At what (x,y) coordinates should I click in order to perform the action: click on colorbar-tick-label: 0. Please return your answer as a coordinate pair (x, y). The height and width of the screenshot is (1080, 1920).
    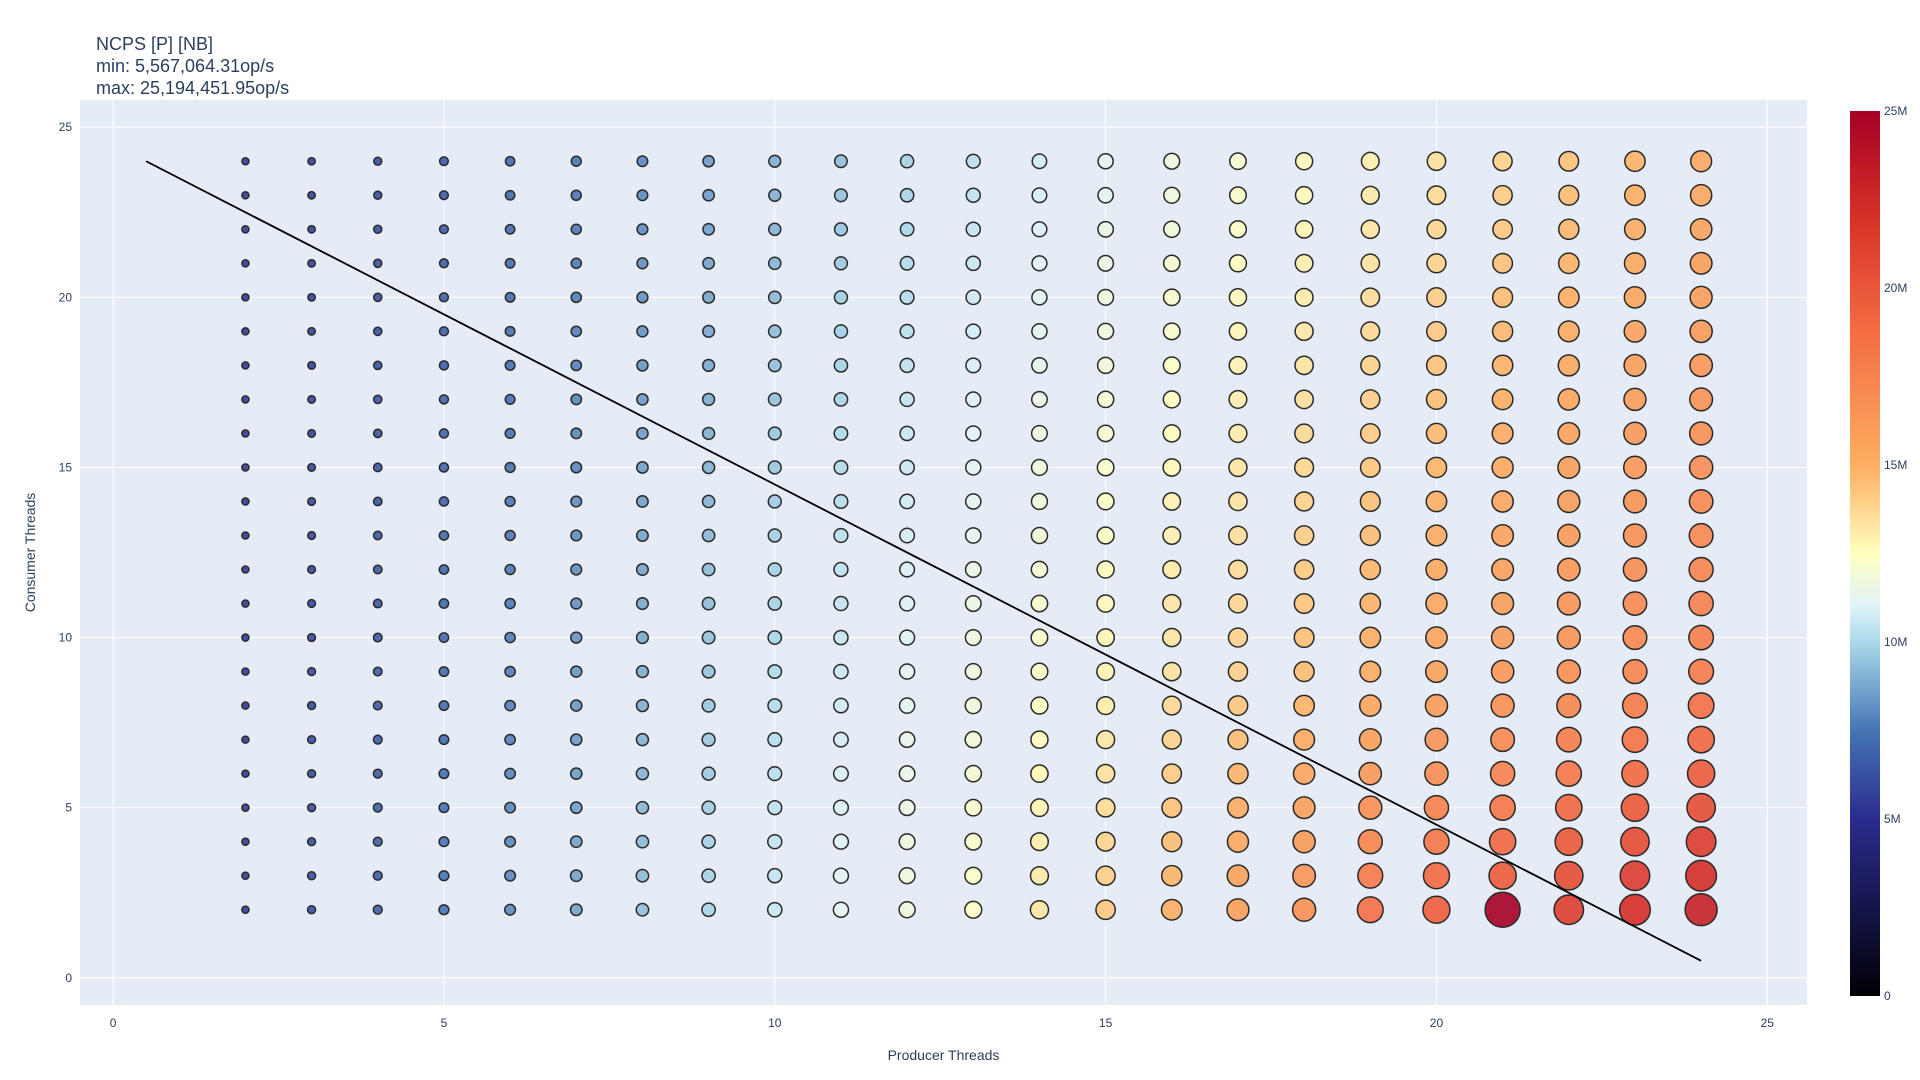
    Looking at the image, I should click on (1887, 996).